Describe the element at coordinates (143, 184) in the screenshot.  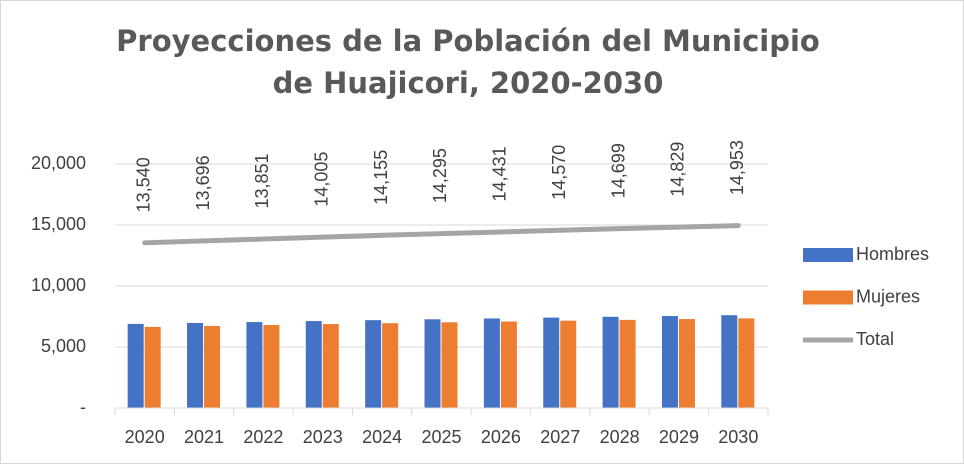
I see `data-label: 13,540` at that location.